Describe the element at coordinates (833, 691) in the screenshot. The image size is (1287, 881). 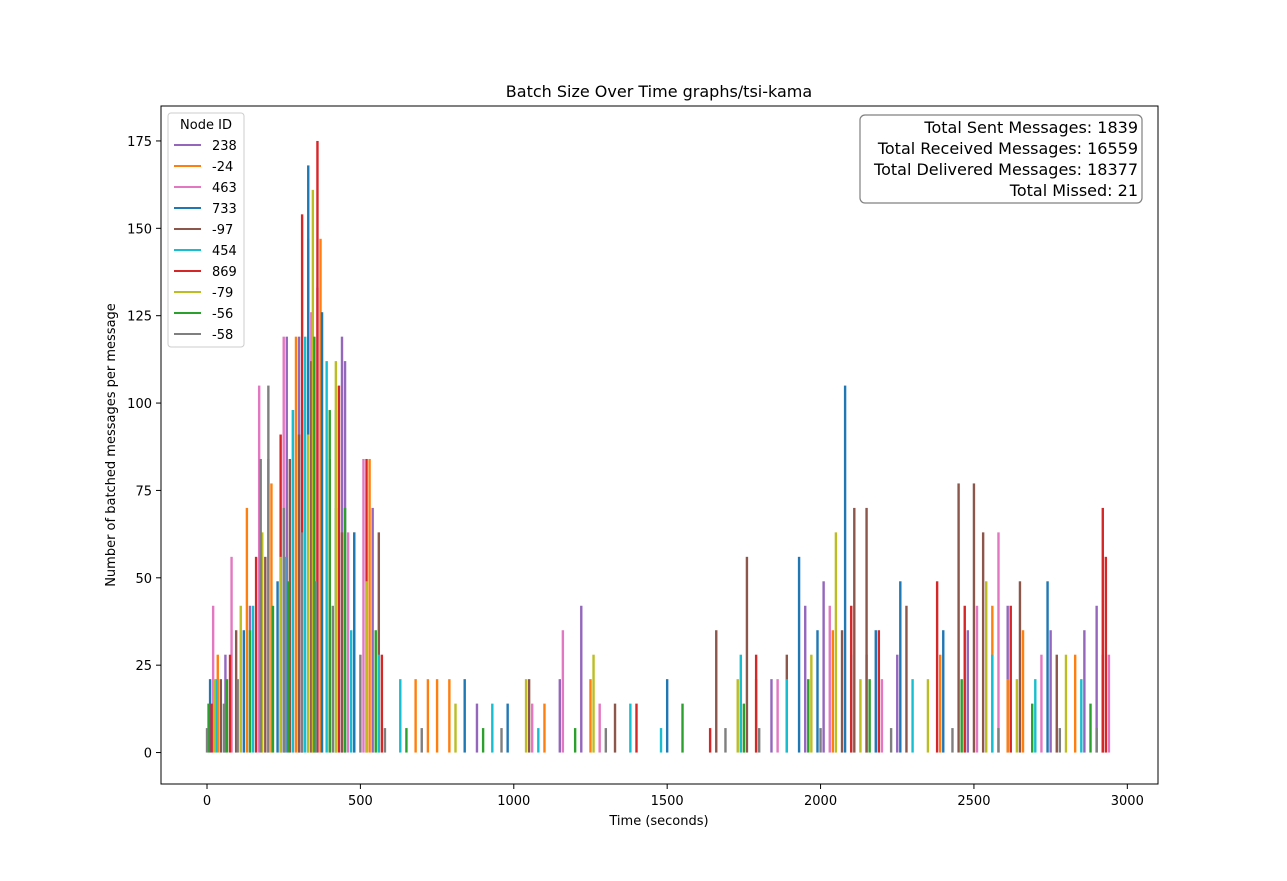
I see `bar--24-15` at that location.